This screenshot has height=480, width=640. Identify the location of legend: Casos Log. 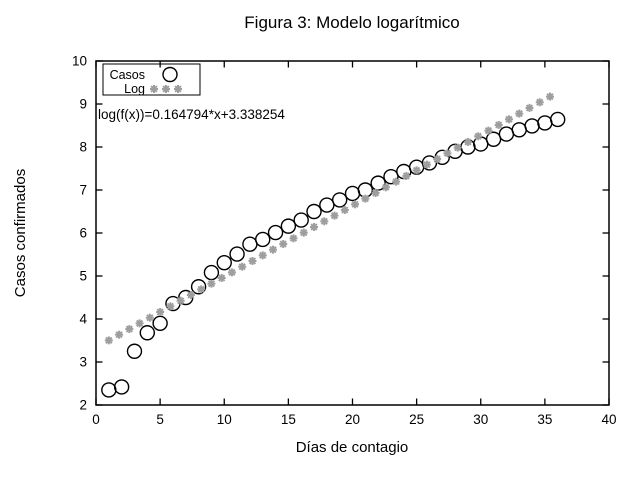
(151, 79).